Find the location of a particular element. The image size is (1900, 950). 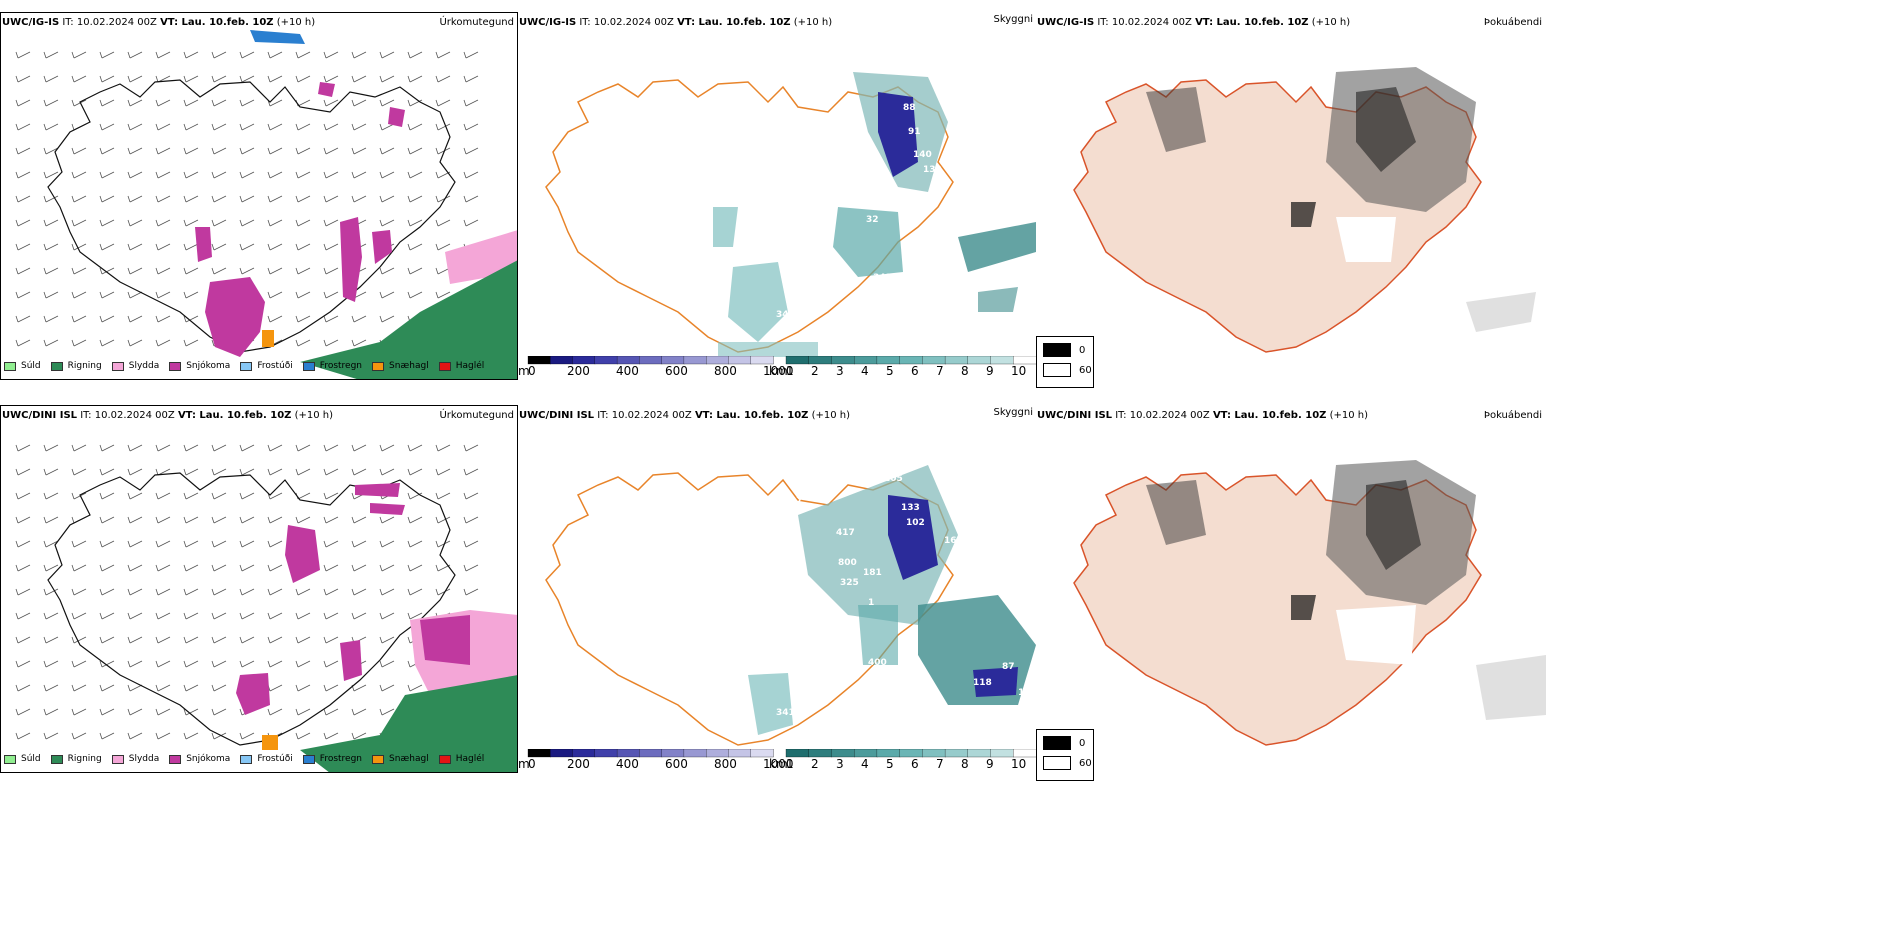

lead-time: (+10 h) is located at coordinates (831, 415).